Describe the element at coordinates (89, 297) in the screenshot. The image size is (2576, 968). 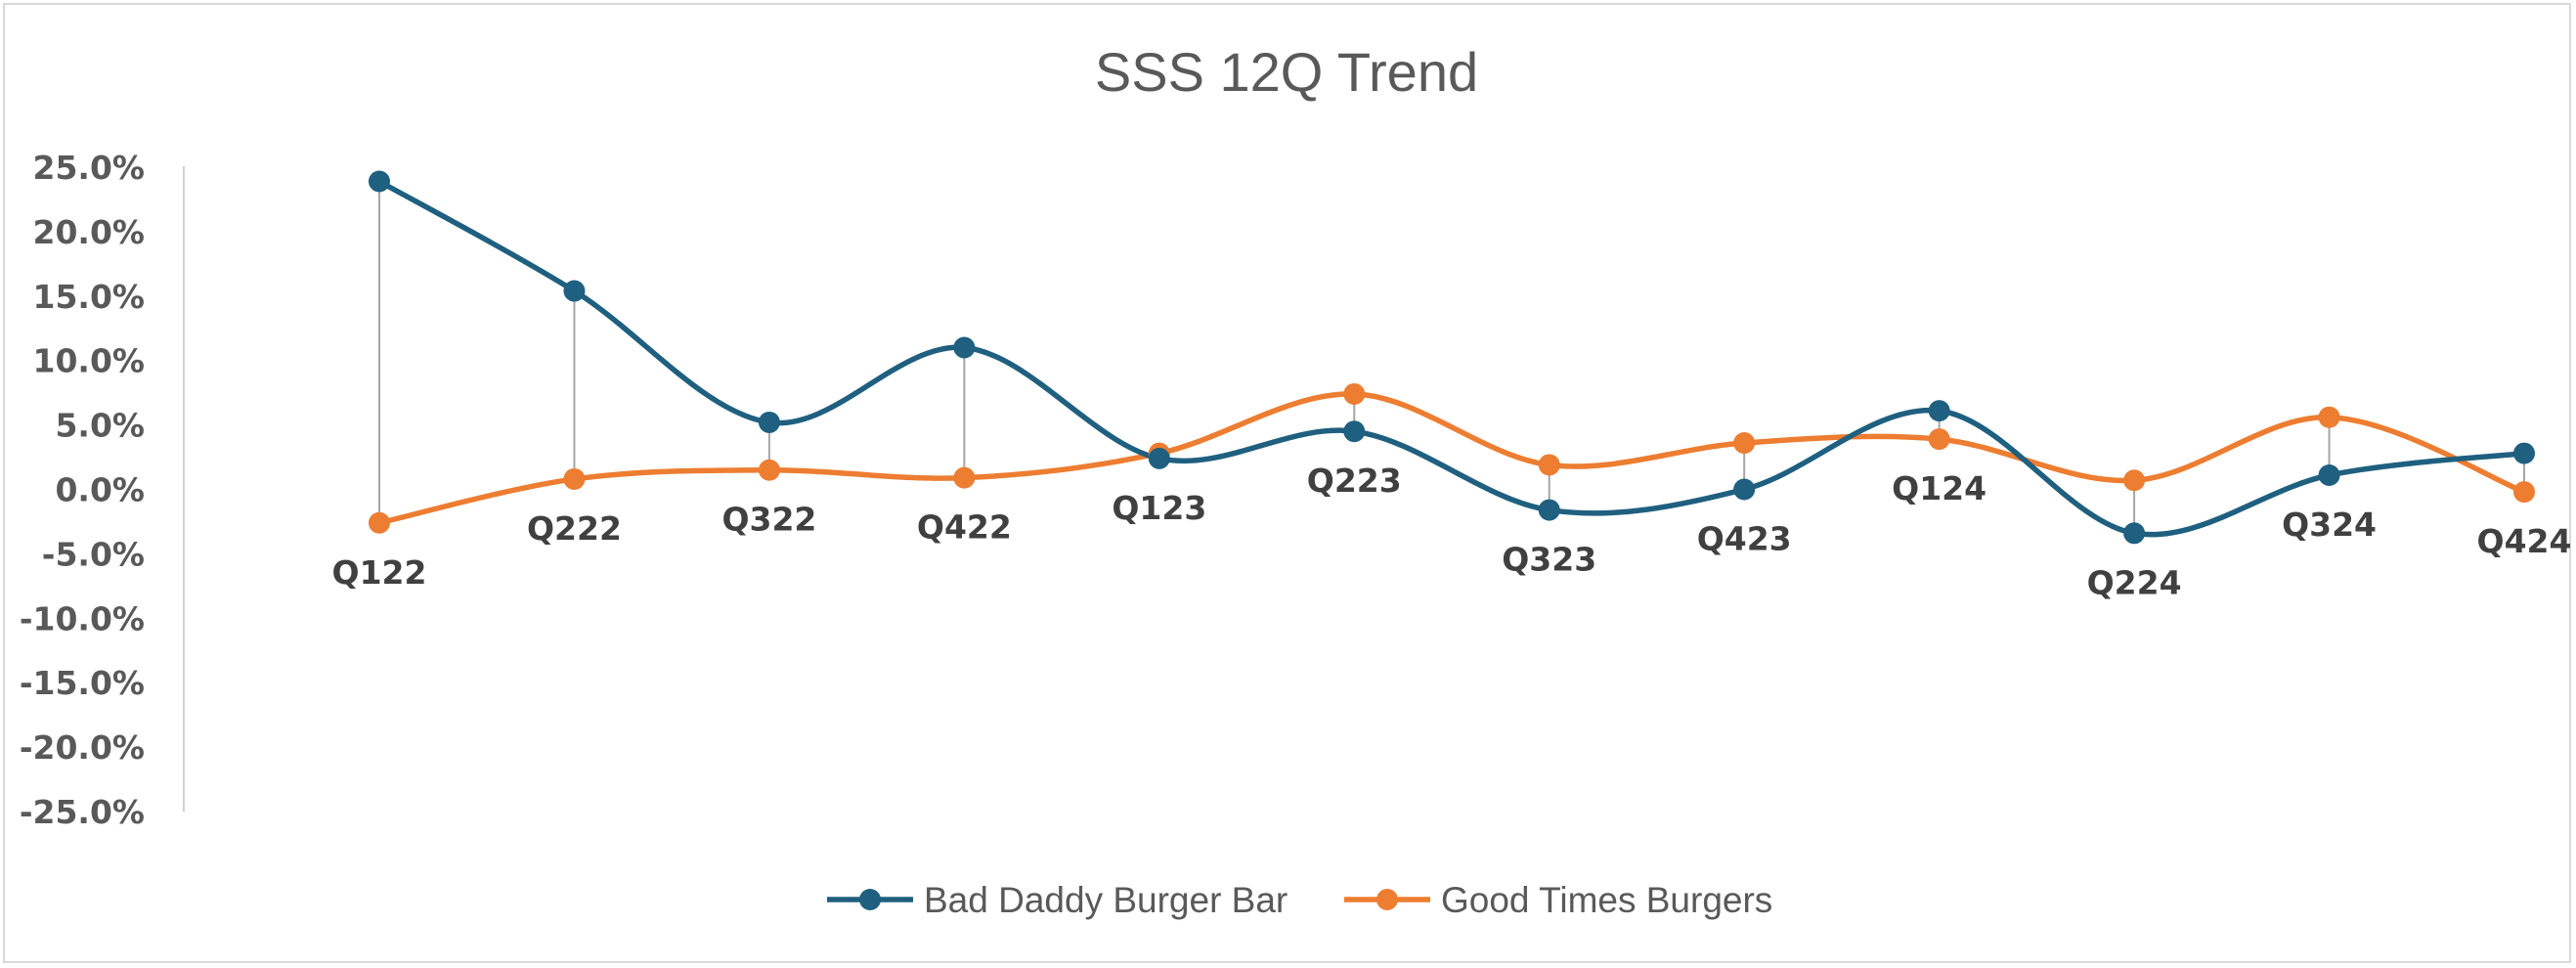
I see `y-tick-label: 15.0%` at that location.